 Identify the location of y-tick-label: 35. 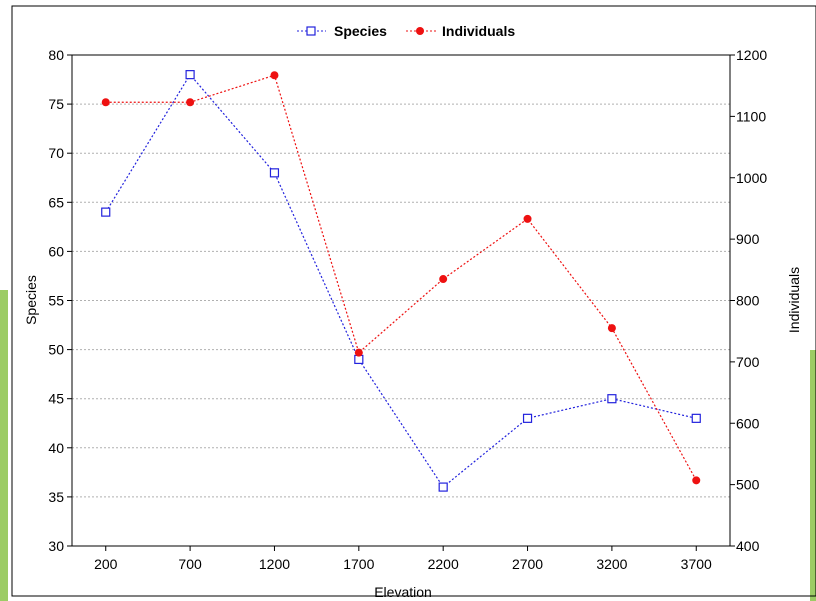
(56, 497).